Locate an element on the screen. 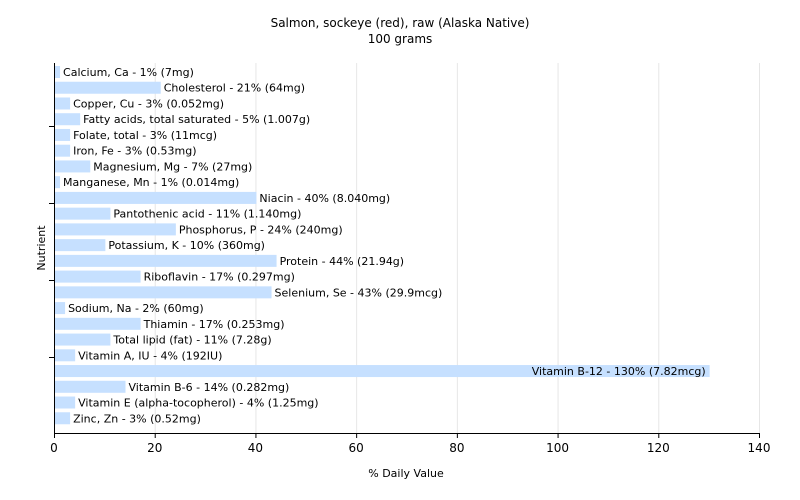 The image size is (800, 500). x-tick-label: 100 is located at coordinates (557, 448).